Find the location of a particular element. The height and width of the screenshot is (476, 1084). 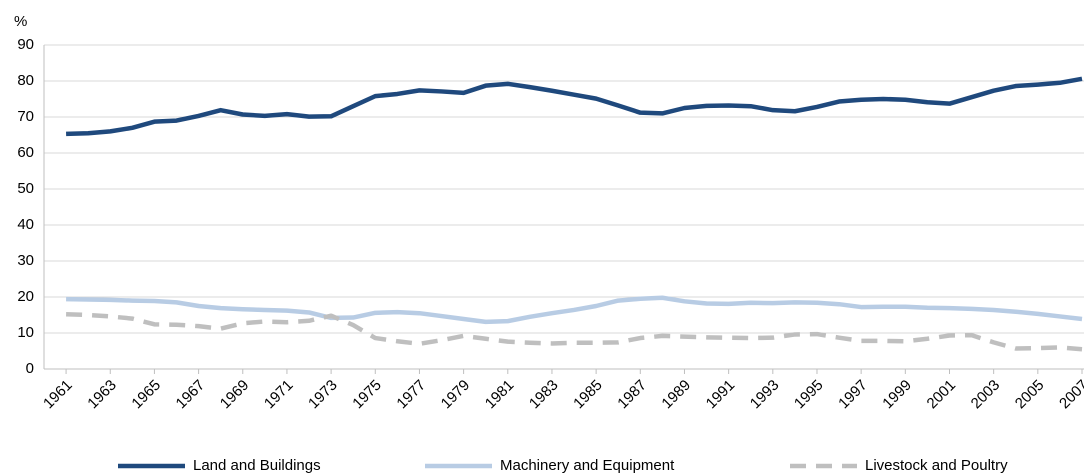

x-tick-label: 1979 is located at coordinates (456, 395).